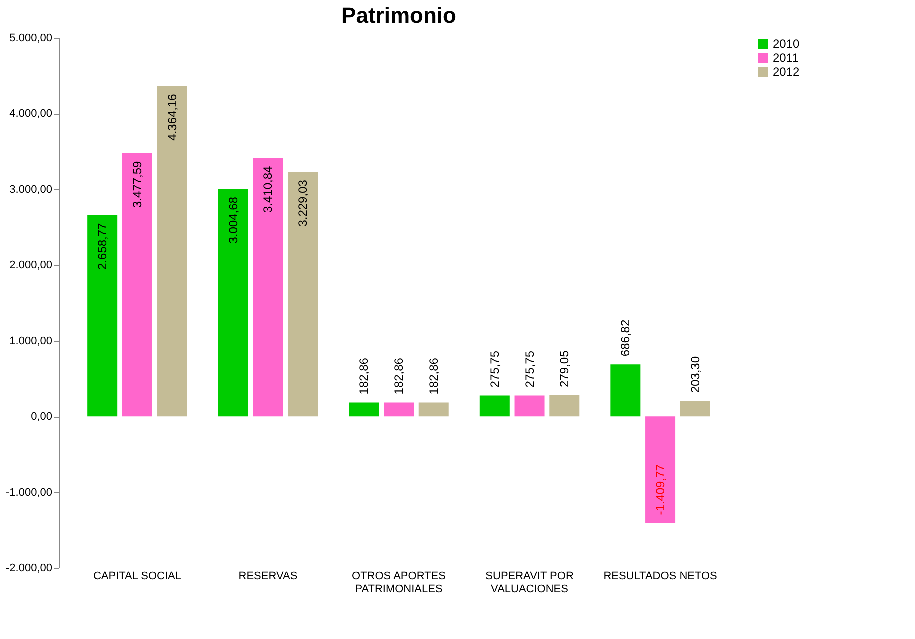 The image size is (915, 639). I want to click on y-tick-label: 4.000,00, so click(31, 114).